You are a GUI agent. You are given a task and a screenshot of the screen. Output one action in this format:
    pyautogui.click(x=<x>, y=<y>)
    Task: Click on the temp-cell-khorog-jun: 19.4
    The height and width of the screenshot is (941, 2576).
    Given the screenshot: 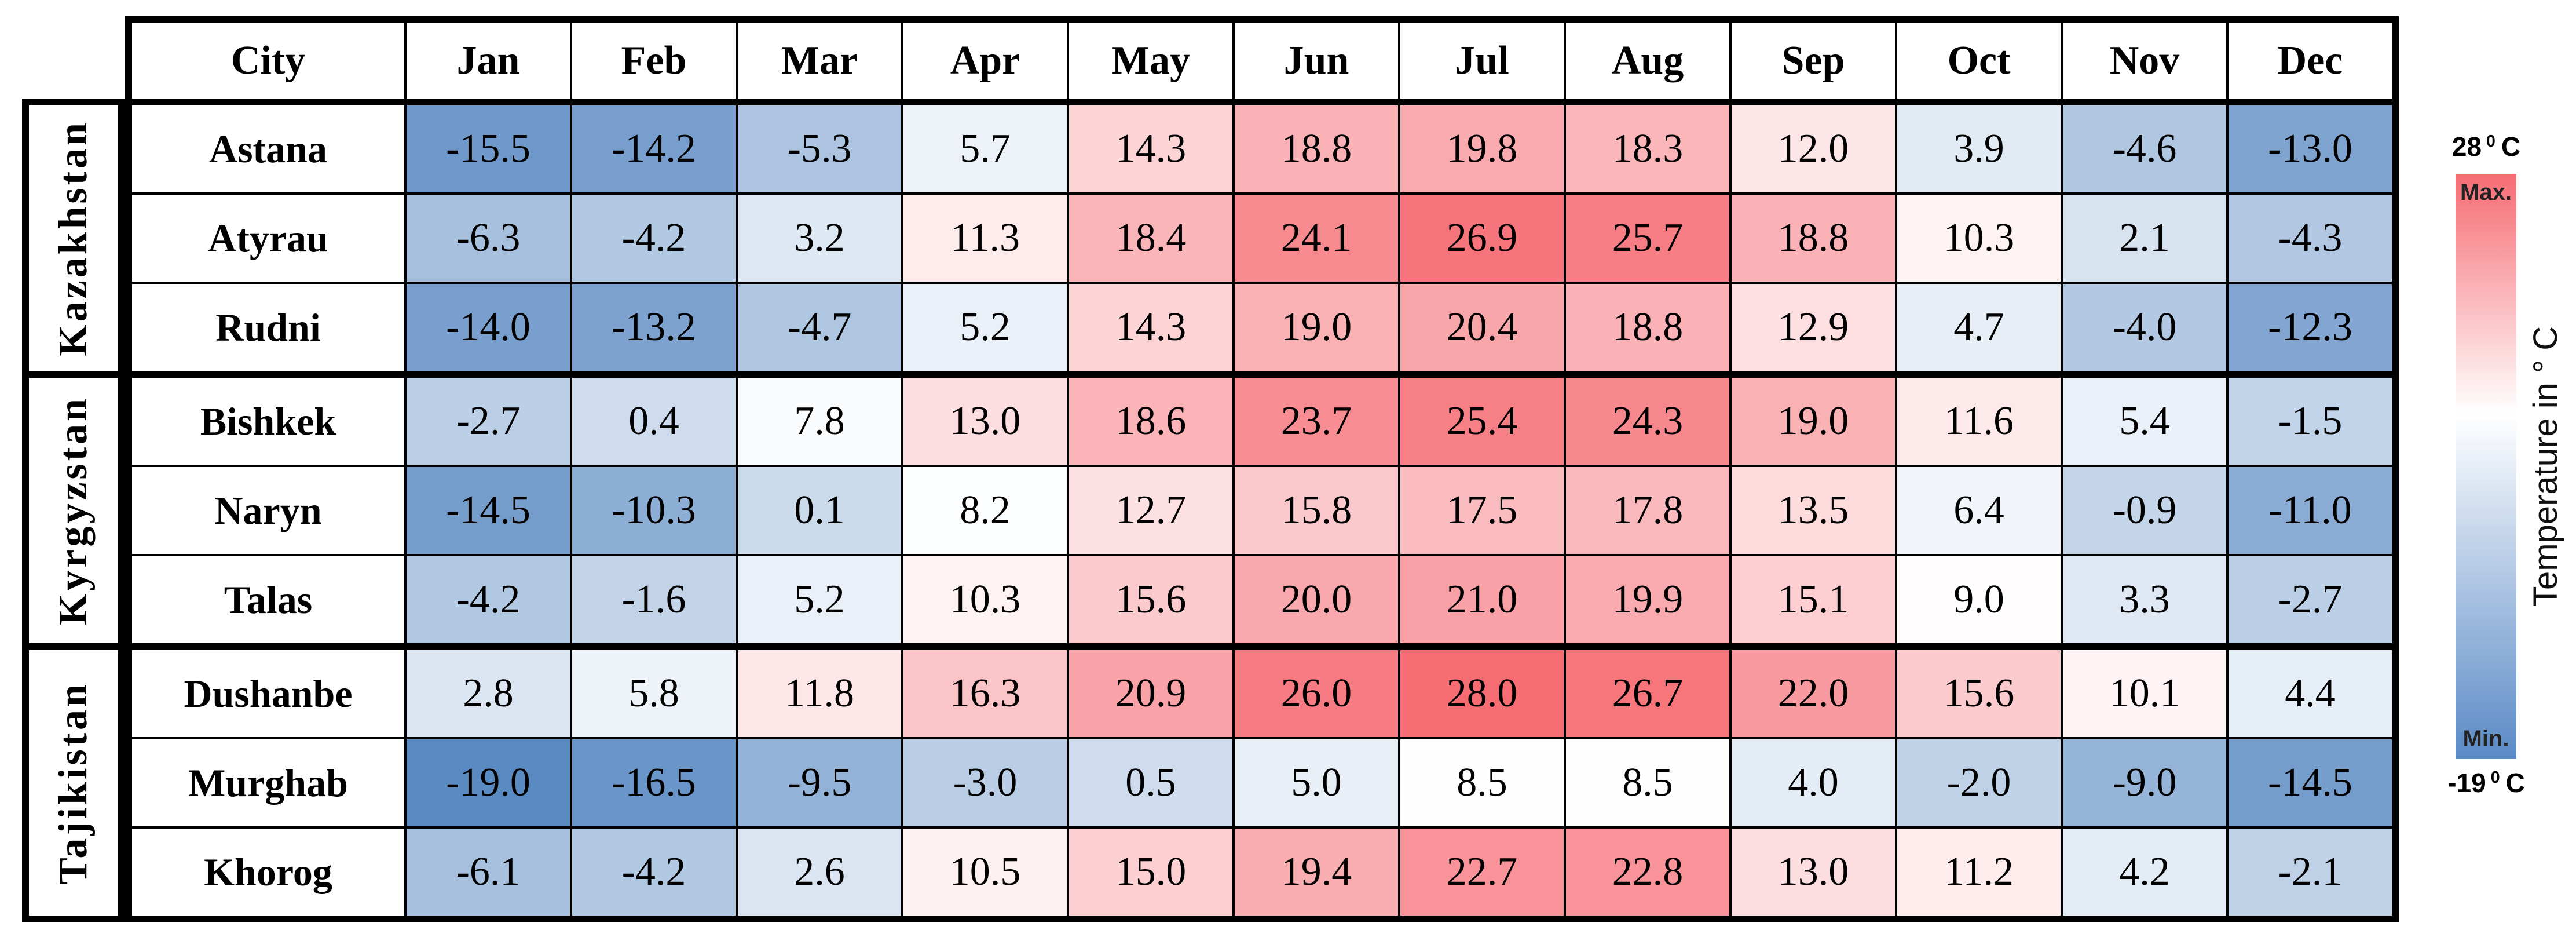 What is the action you would take?
    pyautogui.click(x=1317, y=872)
    